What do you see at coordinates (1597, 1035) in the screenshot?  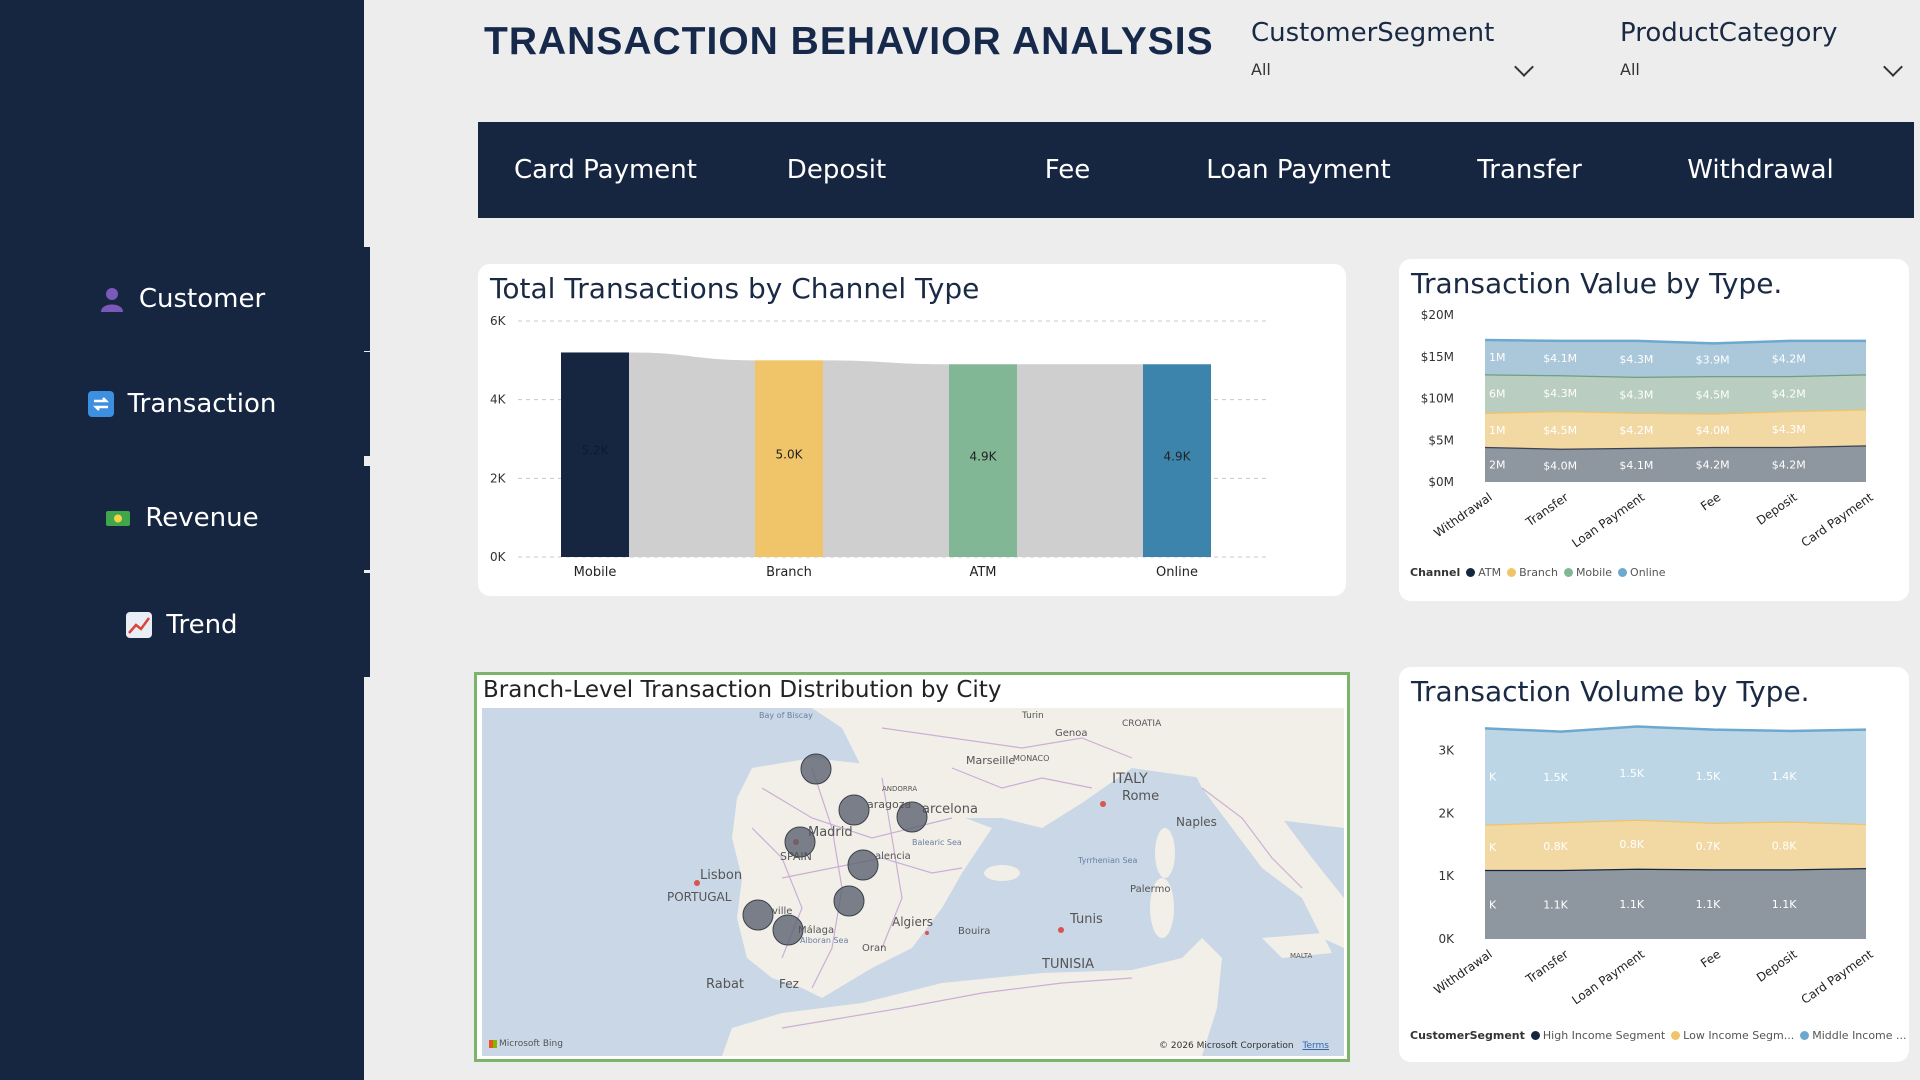 I see `legend-item: High Income Segment` at bounding box center [1597, 1035].